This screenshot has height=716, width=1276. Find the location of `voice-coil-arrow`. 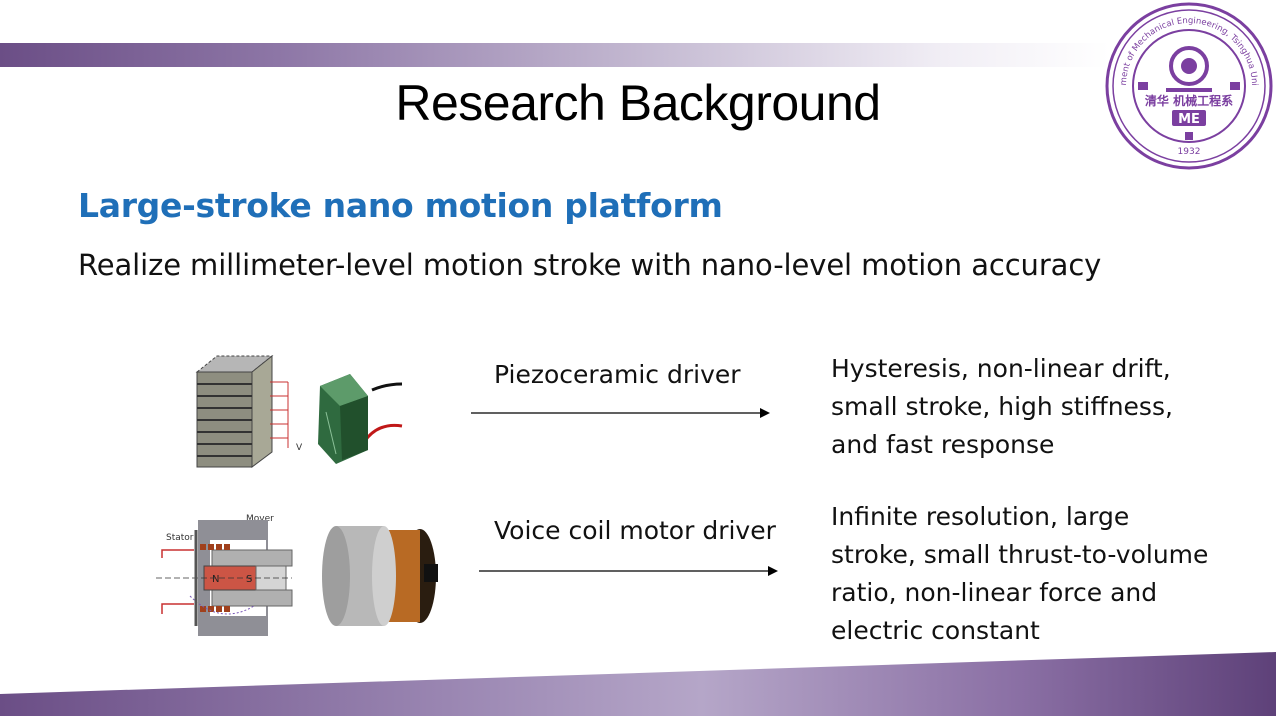

voice-coil-arrow is located at coordinates (628, 571).